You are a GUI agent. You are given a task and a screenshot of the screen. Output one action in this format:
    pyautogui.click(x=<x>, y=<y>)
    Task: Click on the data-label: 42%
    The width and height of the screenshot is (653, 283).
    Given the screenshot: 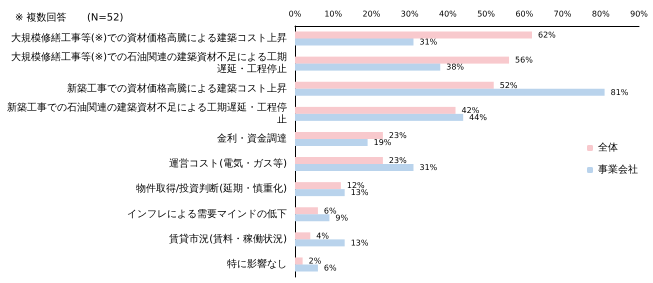 What is the action you would take?
    pyautogui.click(x=471, y=110)
    